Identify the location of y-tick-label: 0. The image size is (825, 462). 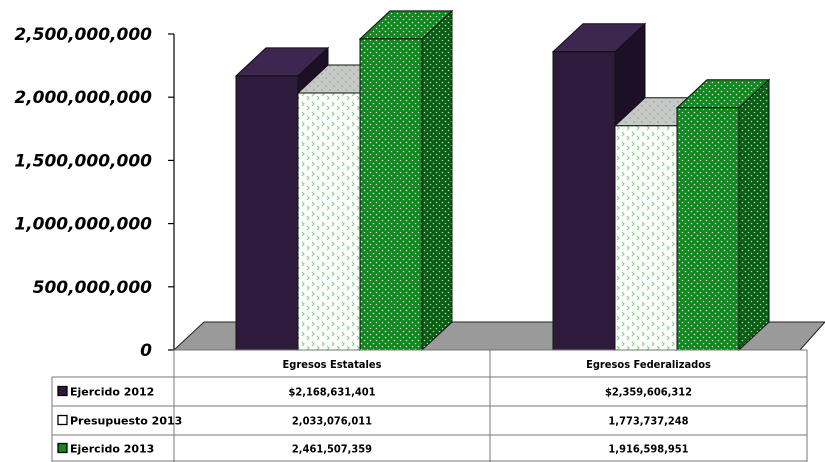
(146, 351).